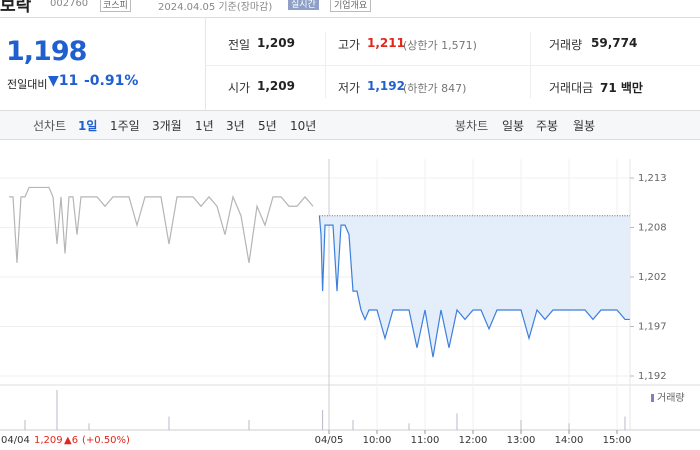 The width and height of the screenshot is (700, 450). What do you see at coordinates (50, 126) in the screenshot?
I see `tab-group-label: 선차트` at bounding box center [50, 126].